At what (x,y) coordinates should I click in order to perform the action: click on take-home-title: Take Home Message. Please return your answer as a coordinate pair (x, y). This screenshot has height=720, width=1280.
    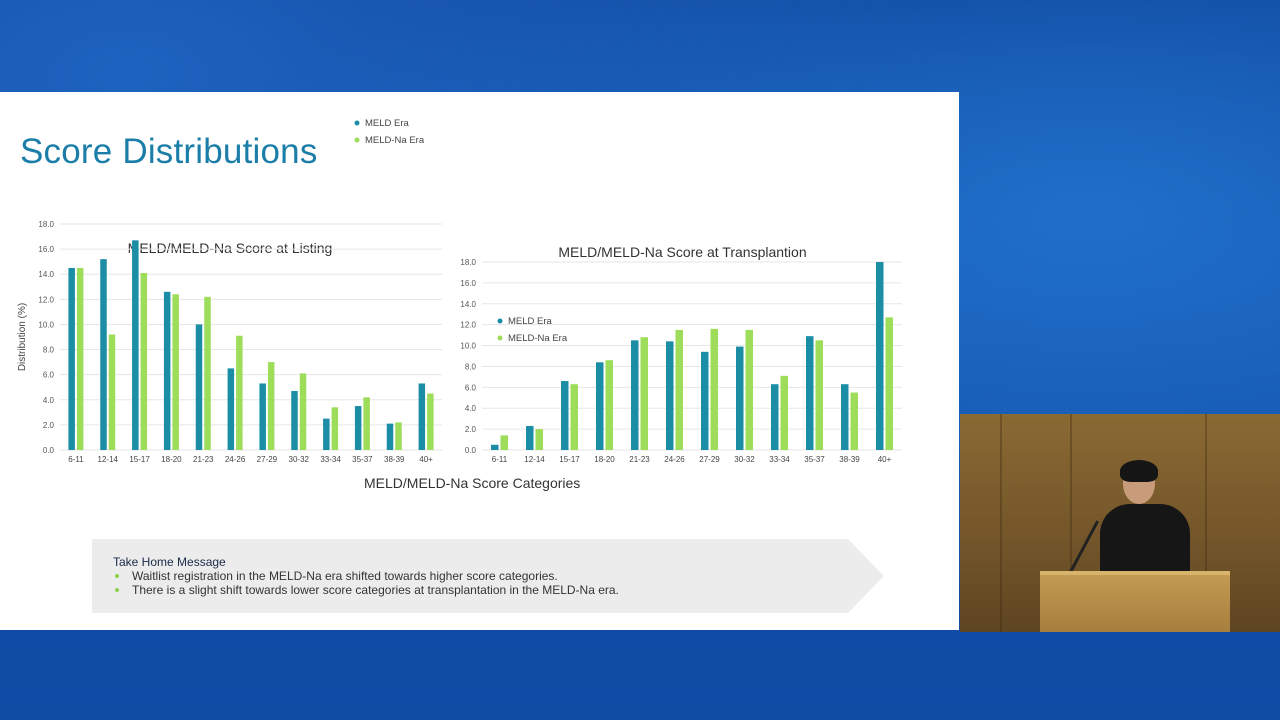
    Looking at the image, I should click on (169, 562).